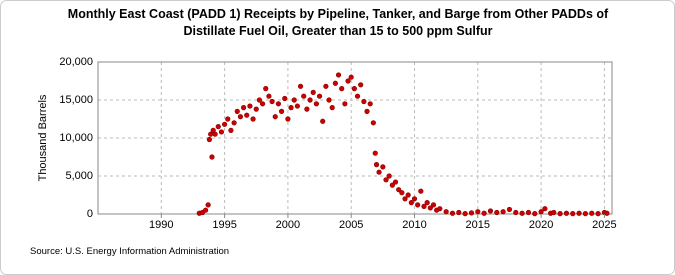 The height and width of the screenshot is (275, 675). I want to click on x-tick-label: 2005, so click(351, 225).